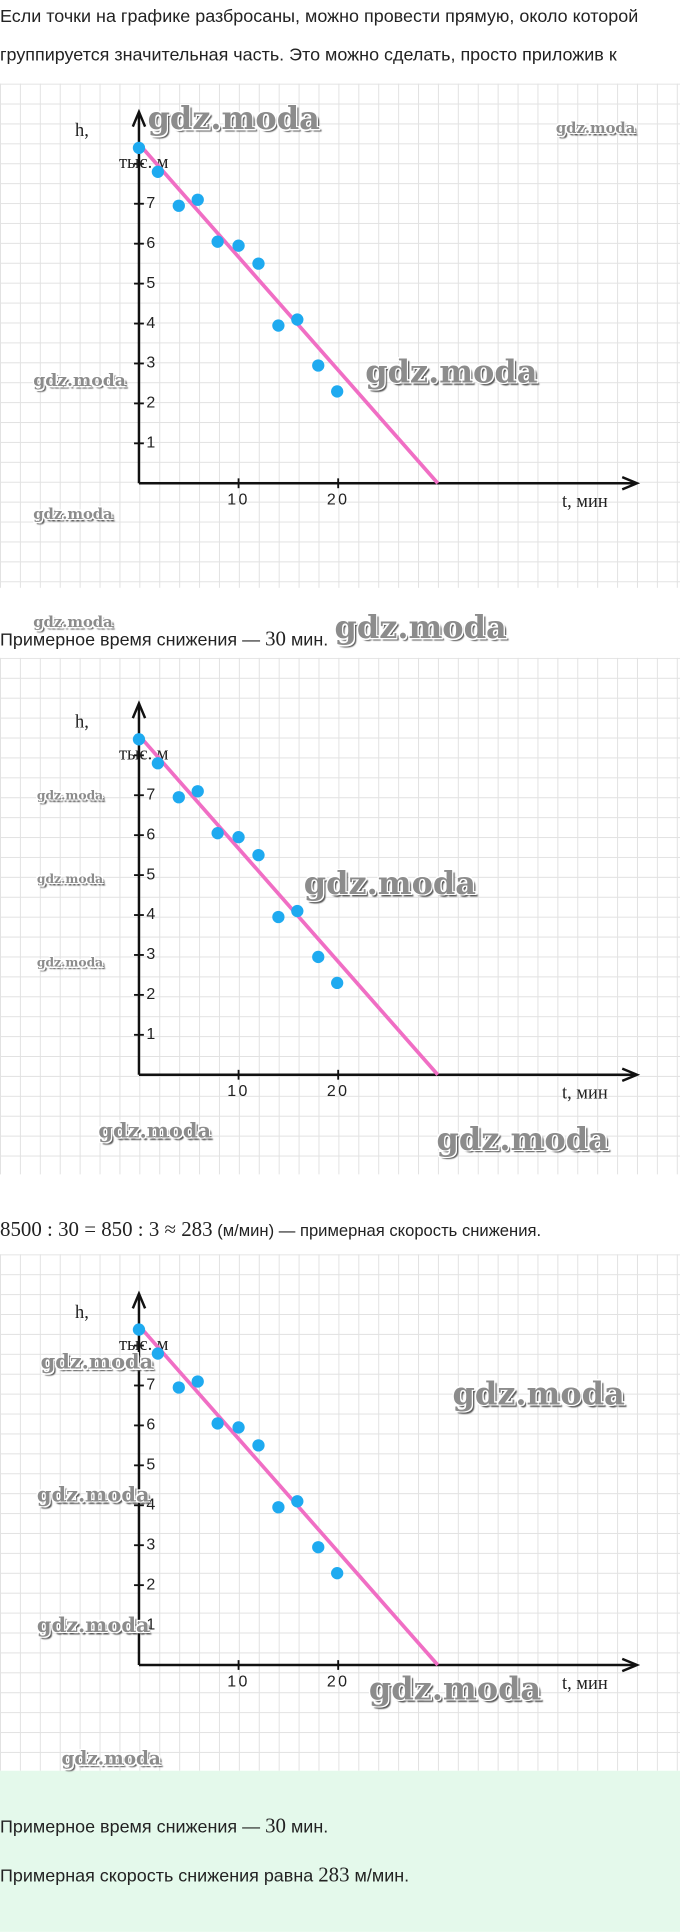 The height and width of the screenshot is (1932, 680). I want to click on text: (м/мин) — примерная скорость снижения., so click(377, 1230).